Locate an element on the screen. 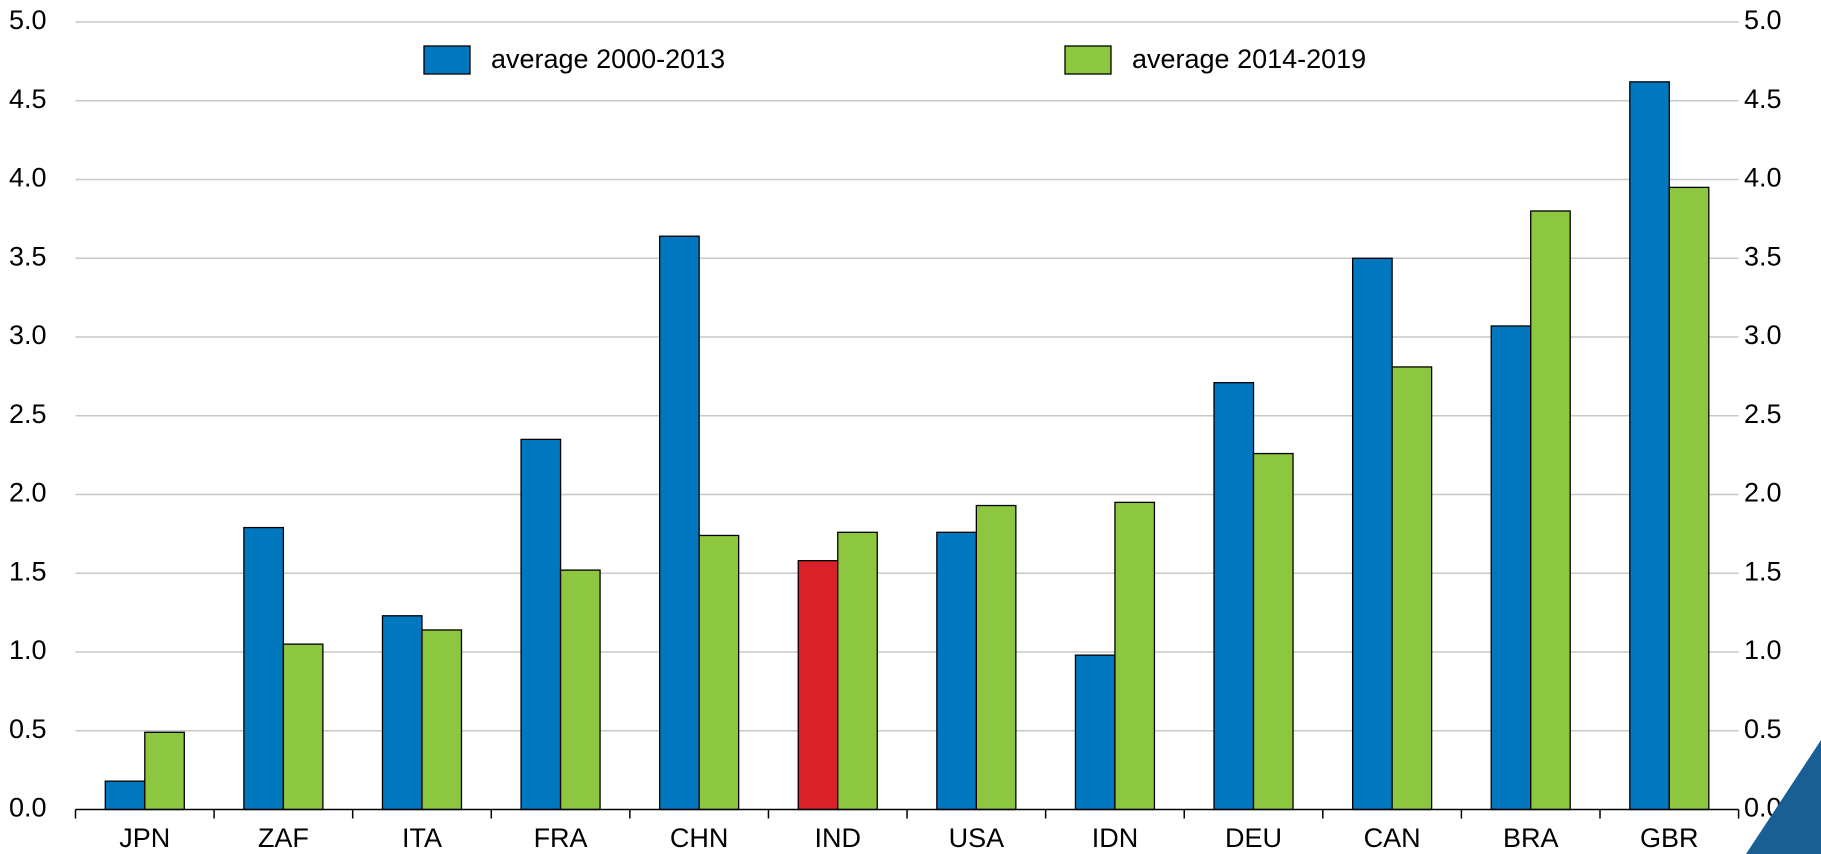 The height and width of the screenshot is (854, 1821). y2-tick-label: 1.5 is located at coordinates (1763, 571).